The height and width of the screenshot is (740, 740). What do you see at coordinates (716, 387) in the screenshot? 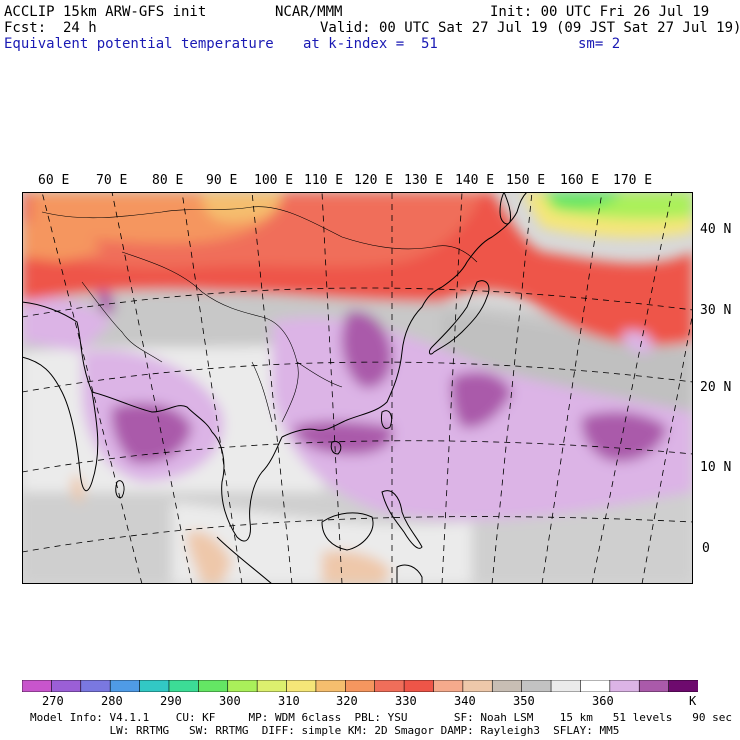
I see `lat-label-20n: 20 N` at bounding box center [716, 387].